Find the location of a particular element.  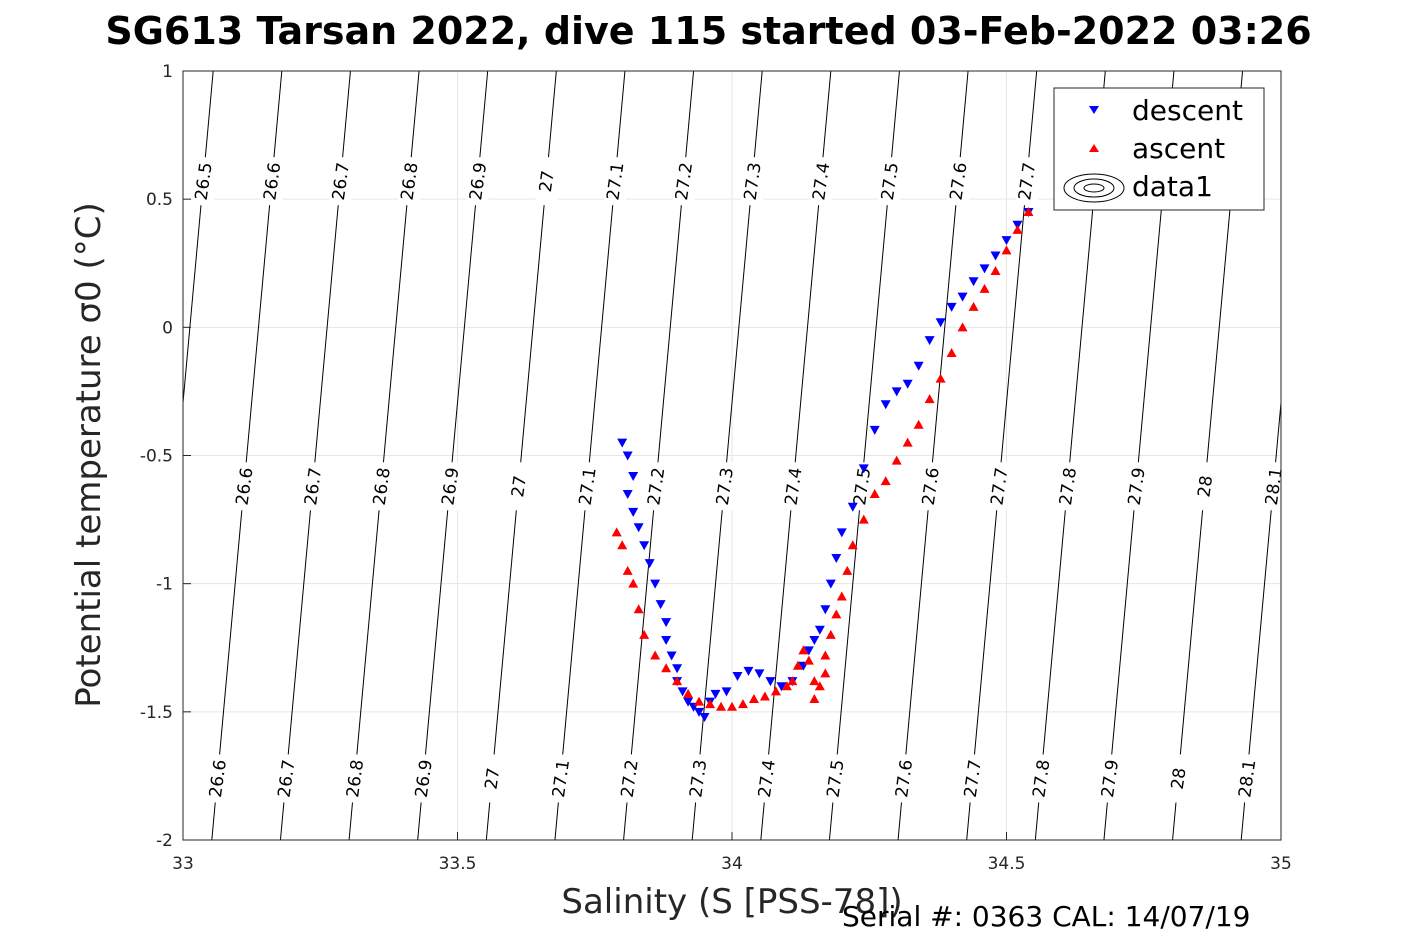

legend-ascent-label: ascent is located at coordinates (1178, 148).